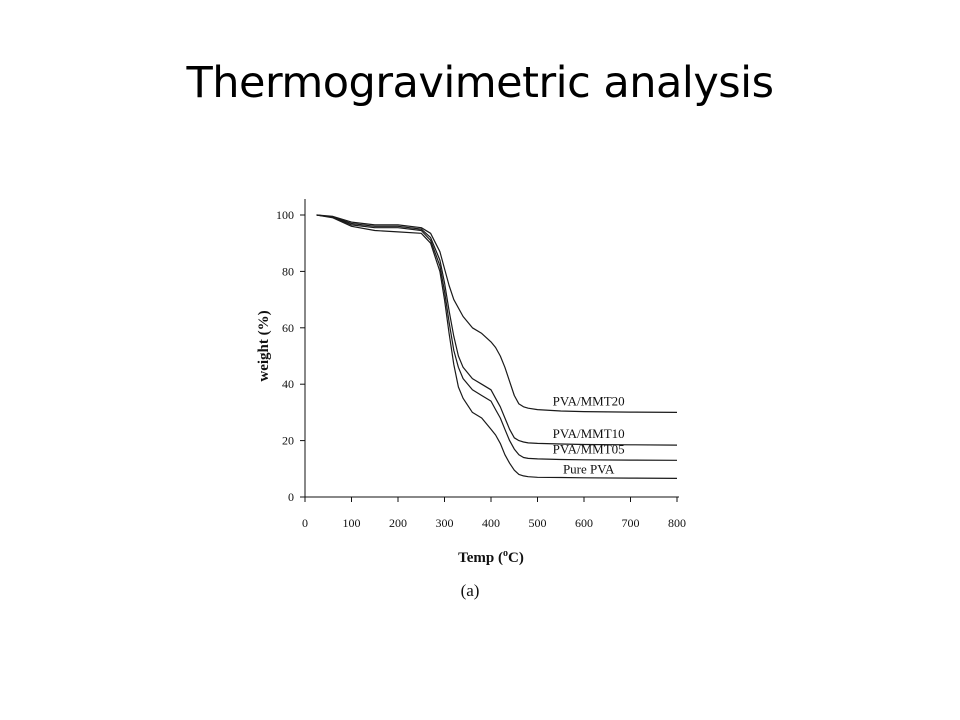 The width and height of the screenshot is (960, 720). What do you see at coordinates (291, 497) in the screenshot?
I see `y-tick-label: 0` at bounding box center [291, 497].